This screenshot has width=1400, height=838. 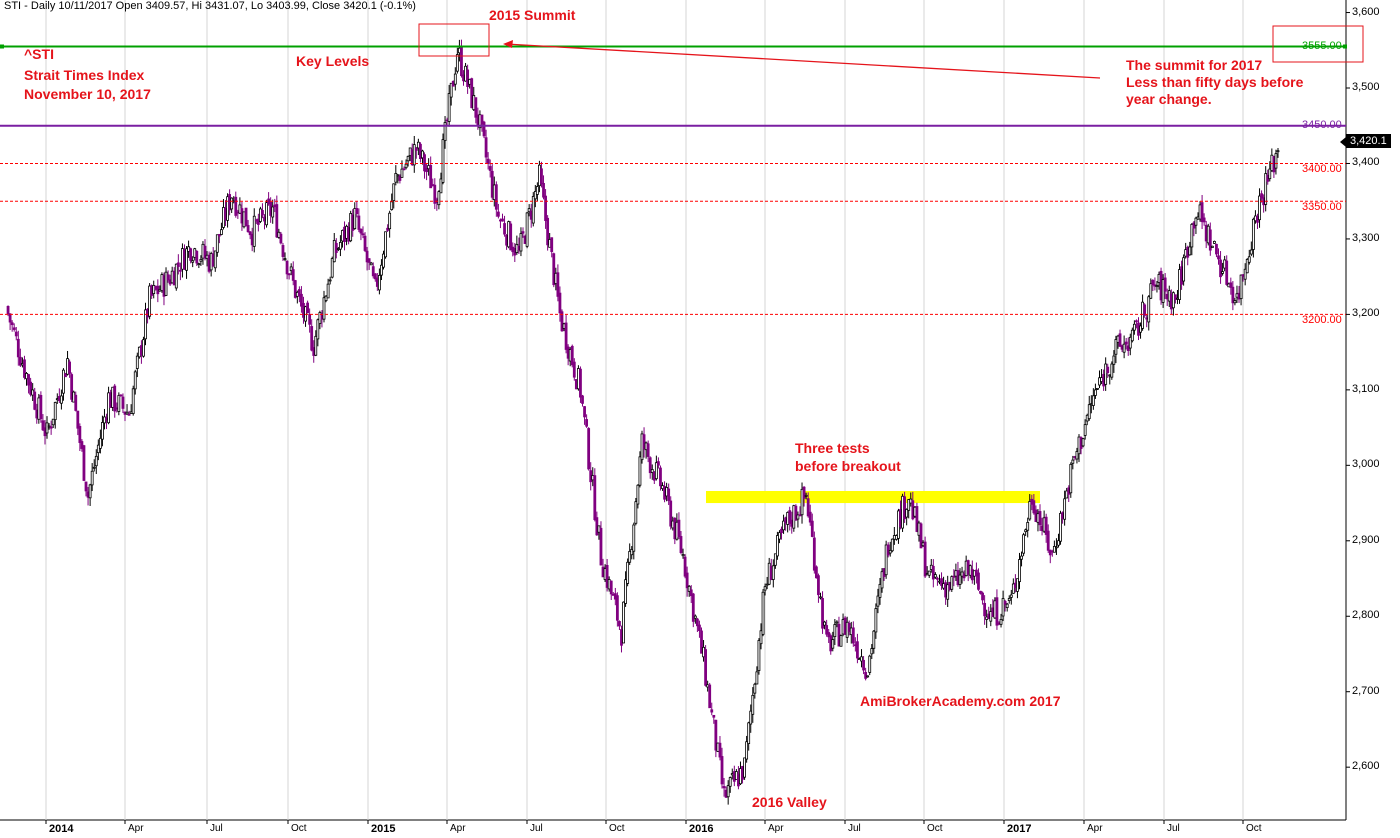 What do you see at coordinates (1169, 99) in the screenshot?
I see `summit-2017-line3: year change.` at bounding box center [1169, 99].